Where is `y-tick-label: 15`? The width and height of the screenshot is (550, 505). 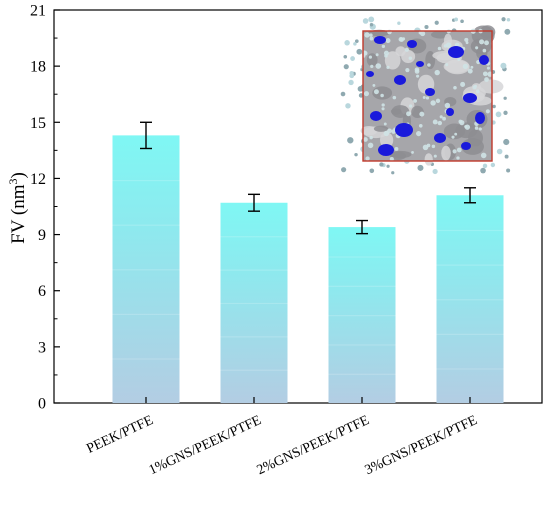
y-tick-label: 15 is located at coordinates (38, 123).